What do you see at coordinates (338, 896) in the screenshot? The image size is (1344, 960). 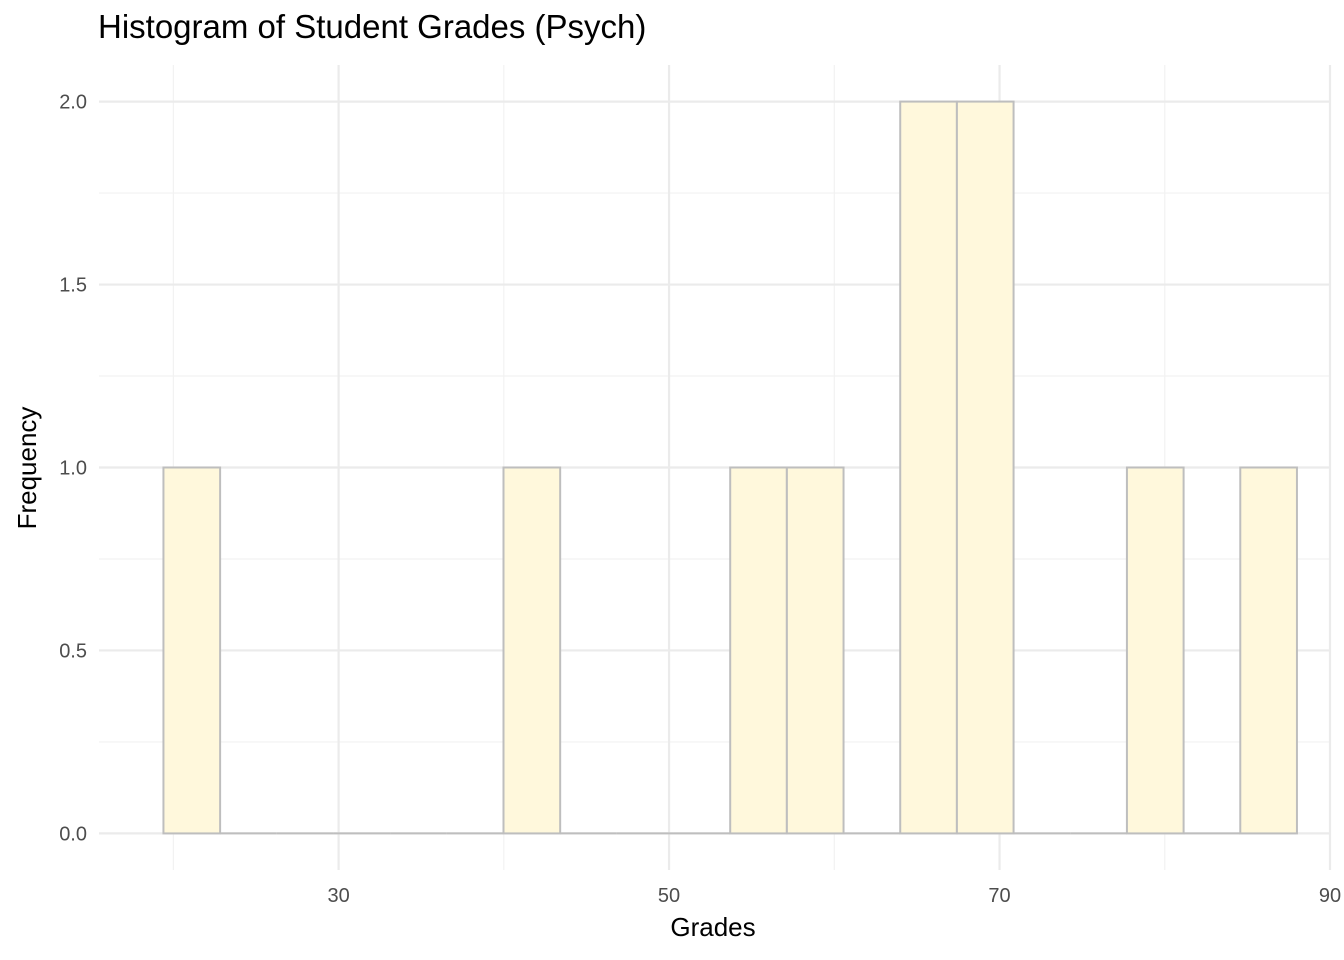 I see `x-tick-label: 30` at bounding box center [338, 896].